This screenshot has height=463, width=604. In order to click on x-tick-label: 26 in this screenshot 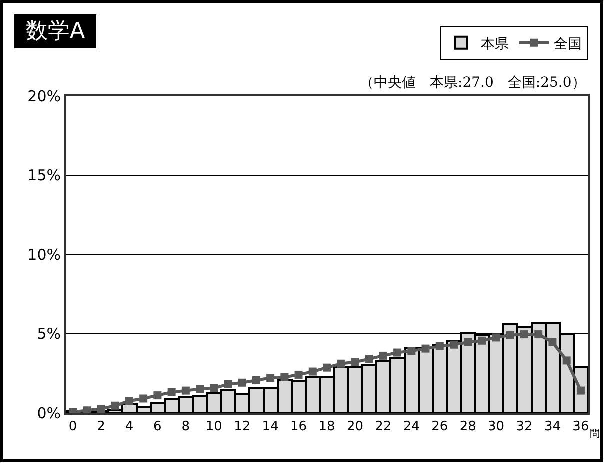, I will do `click(440, 427)`.